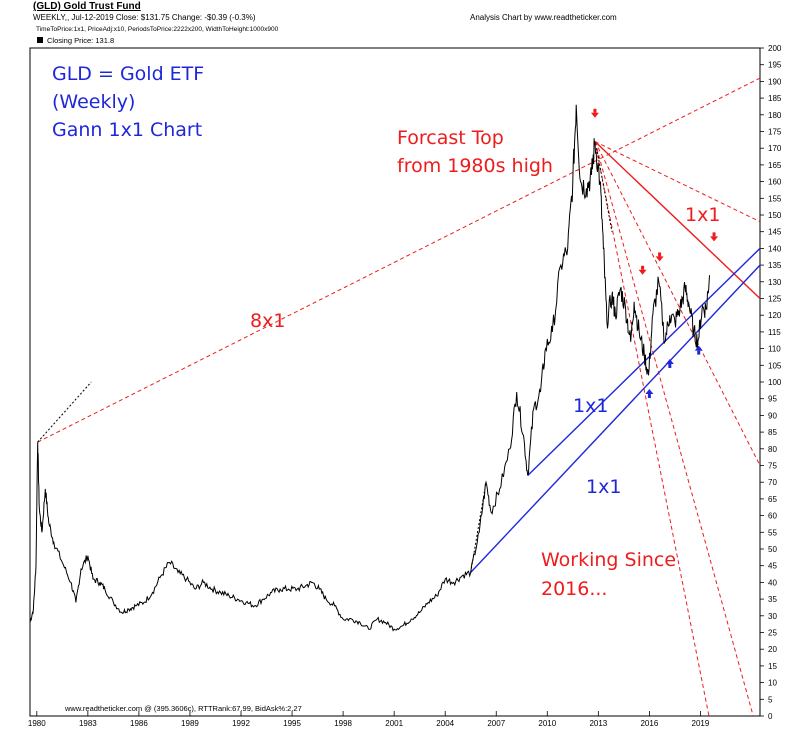 The width and height of the screenshot is (800, 732). Describe the element at coordinates (649, 723) in the screenshot. I see `x-tick-label: 2016` at that location.